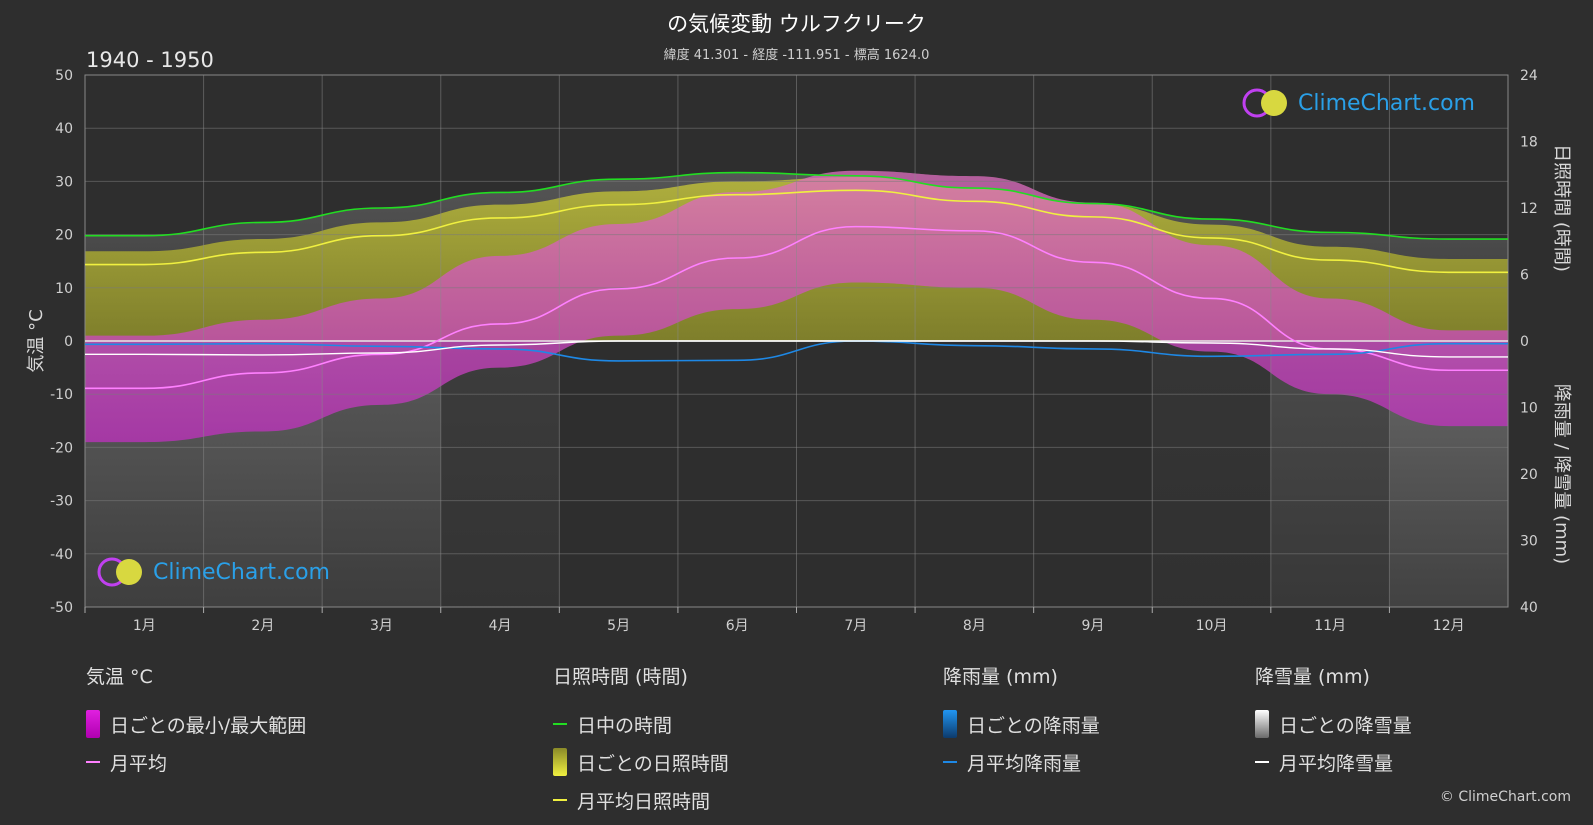  I want to click on legend-sunshine: 日照時間 (時間) 日中の時間 日ごとの日照時間 月平均日照時間, so click(641, 740).